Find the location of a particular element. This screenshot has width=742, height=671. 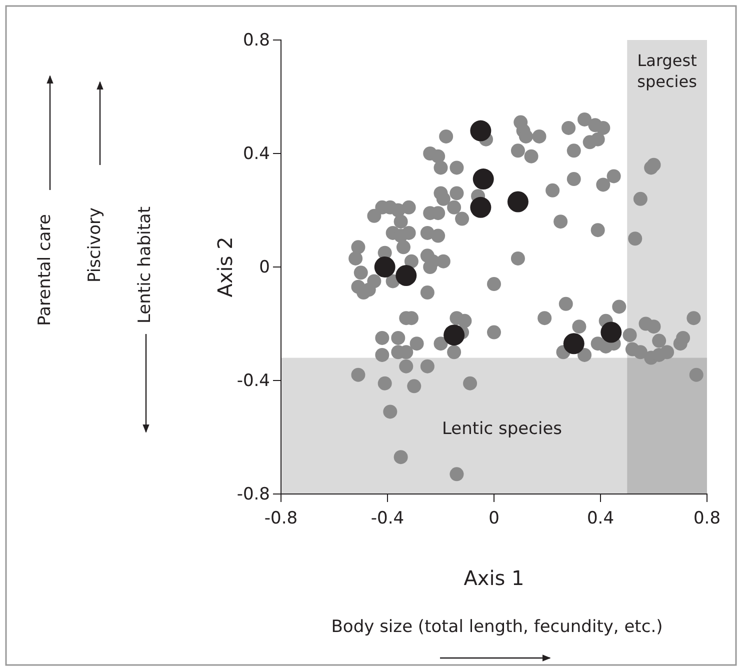

x-tick-label: 0 is located at coordinates (494, 518).